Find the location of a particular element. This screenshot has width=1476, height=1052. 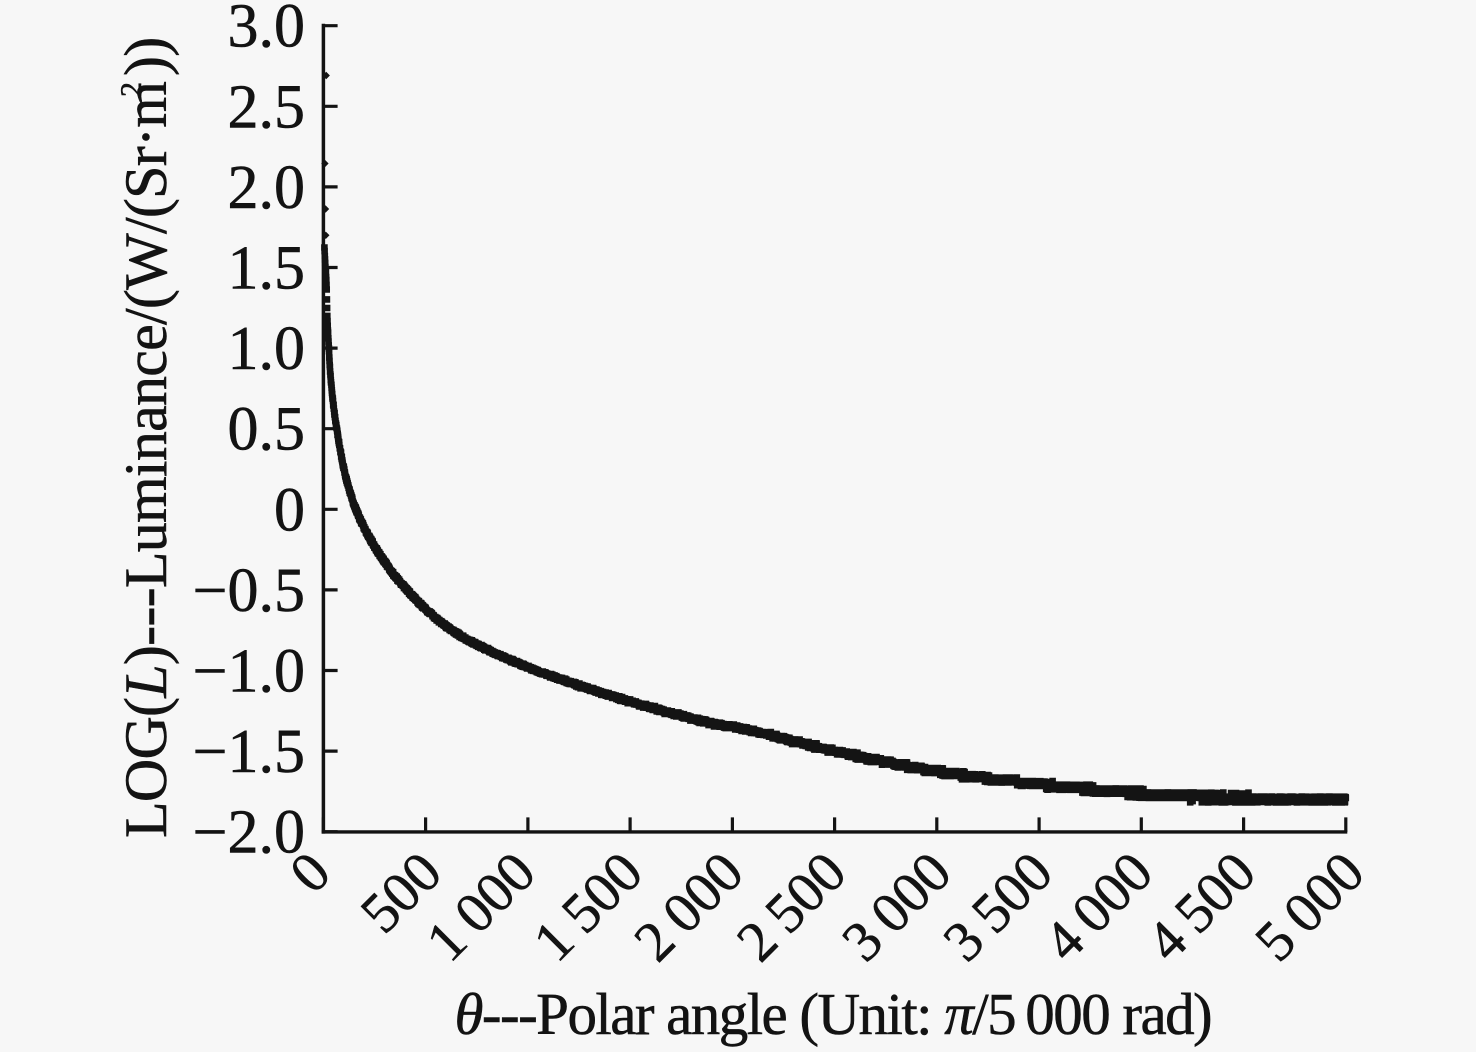

svg-text: LOG(L)---Luminance/(W/(Sr·m is located at coordinates (146, 460).